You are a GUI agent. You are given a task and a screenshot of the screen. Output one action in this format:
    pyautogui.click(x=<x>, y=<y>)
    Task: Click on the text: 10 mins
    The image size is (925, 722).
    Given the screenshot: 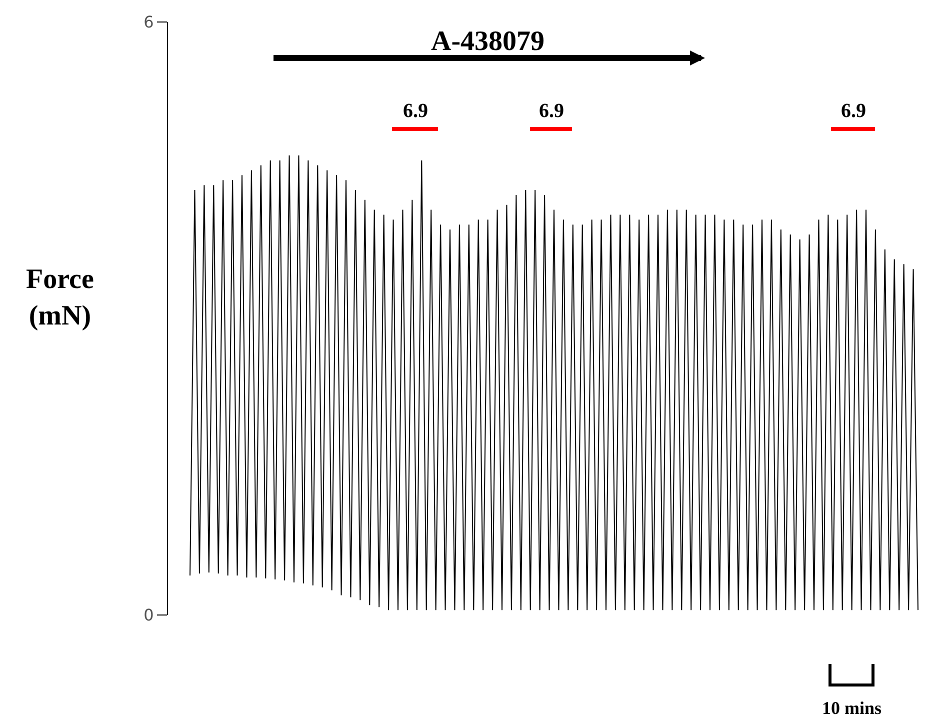 What is the action you would take?
    pyautogui.click(x=852, y=708)
    